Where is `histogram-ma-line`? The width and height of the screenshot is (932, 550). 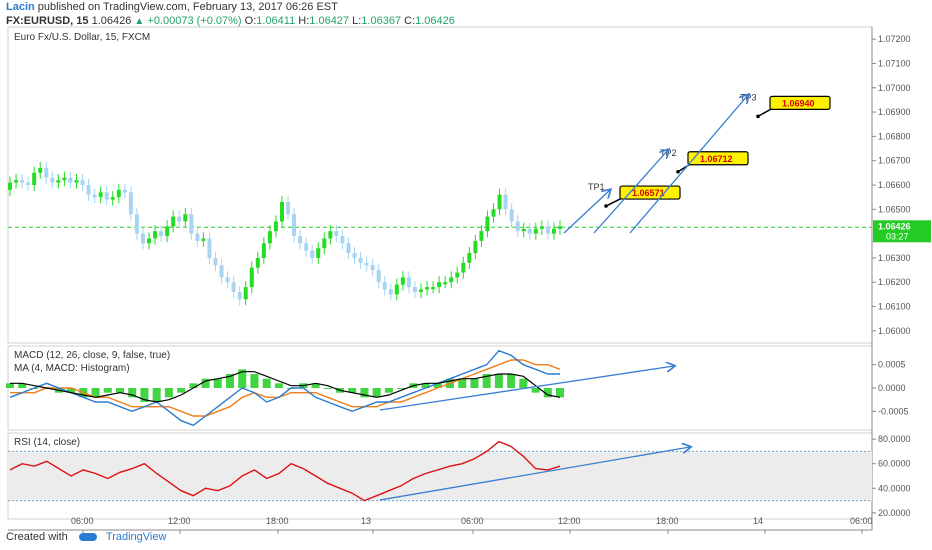 histogram-ma-line is located at coordinates (285, 387).